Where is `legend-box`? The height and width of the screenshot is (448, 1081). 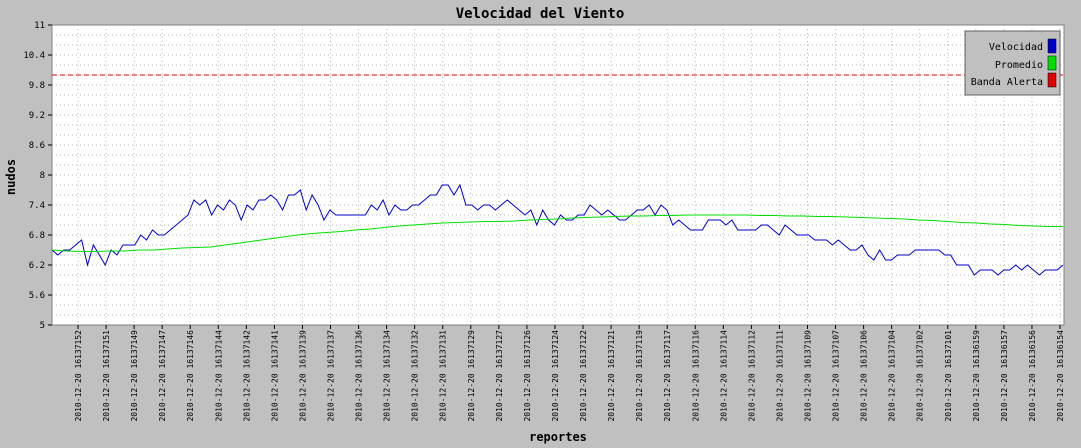
legend-box is located at coordinates (1012, 63).